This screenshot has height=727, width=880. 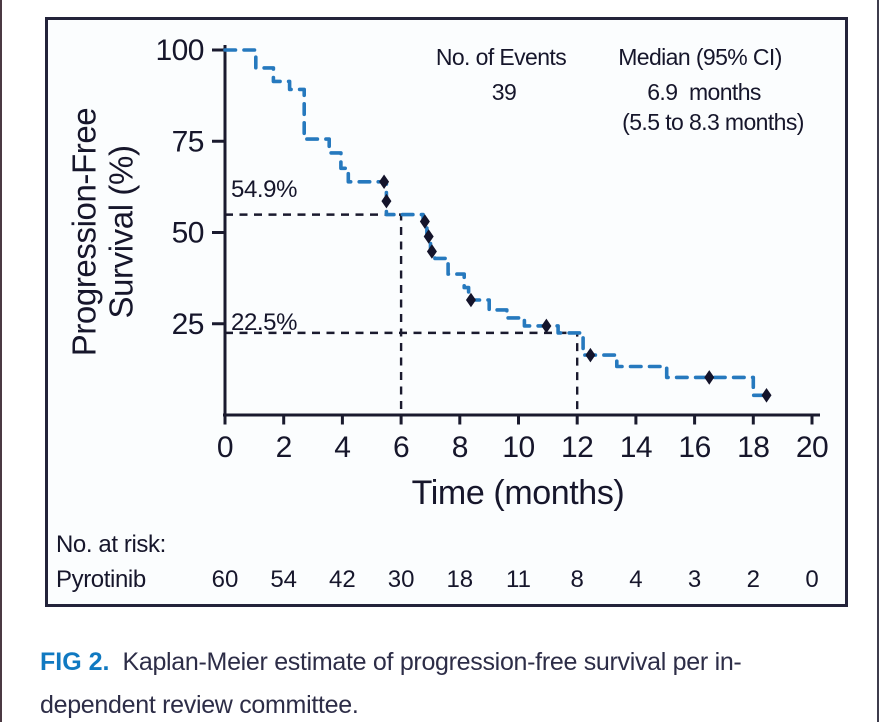 What do you see at coordinates (636, 447) in the screenshot?
I see `x-tick-label: 14` at bounding box center [636, 447].